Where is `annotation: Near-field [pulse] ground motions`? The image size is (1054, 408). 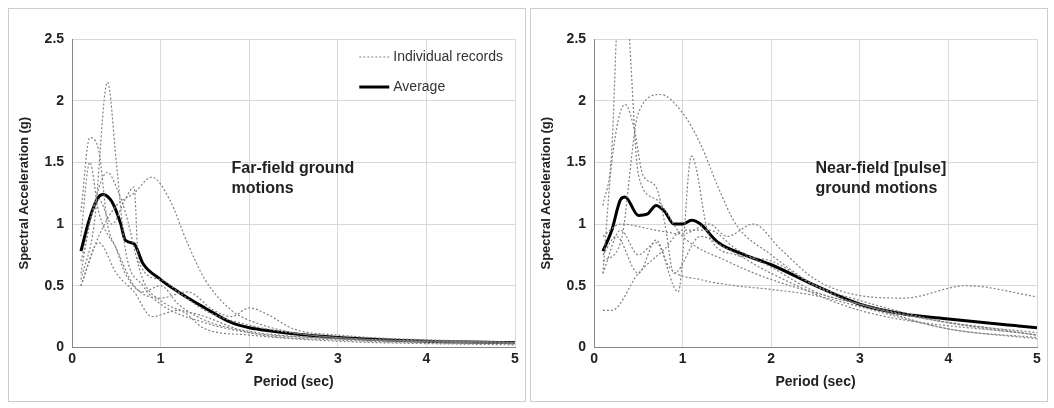
annotation: Near-field [pulse] ground motions is located at coordinates (881, 177).